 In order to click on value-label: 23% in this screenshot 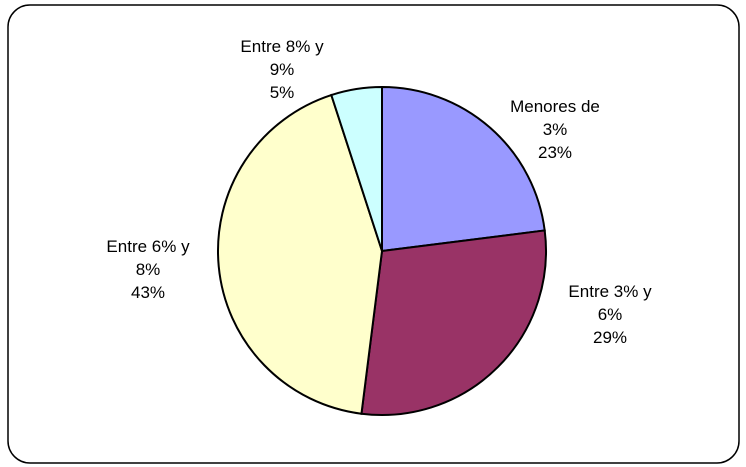, I will do `click(555, 152)`.